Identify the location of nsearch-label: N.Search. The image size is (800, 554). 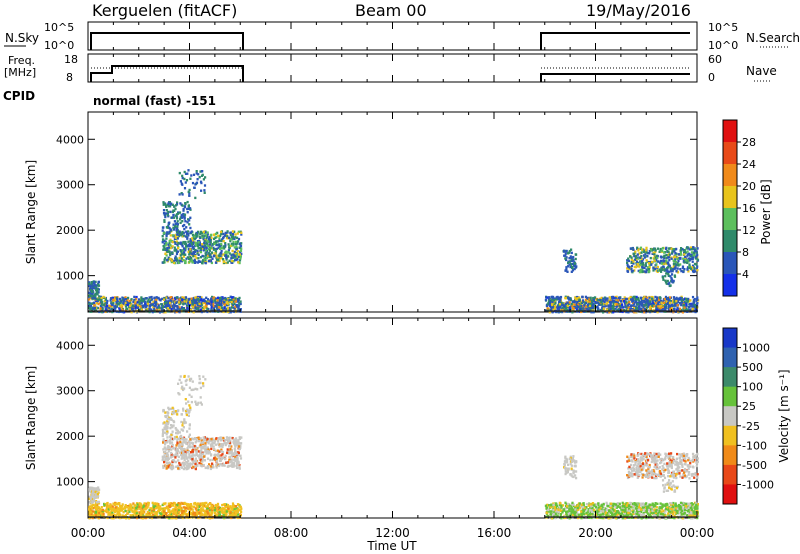
(773, 38).